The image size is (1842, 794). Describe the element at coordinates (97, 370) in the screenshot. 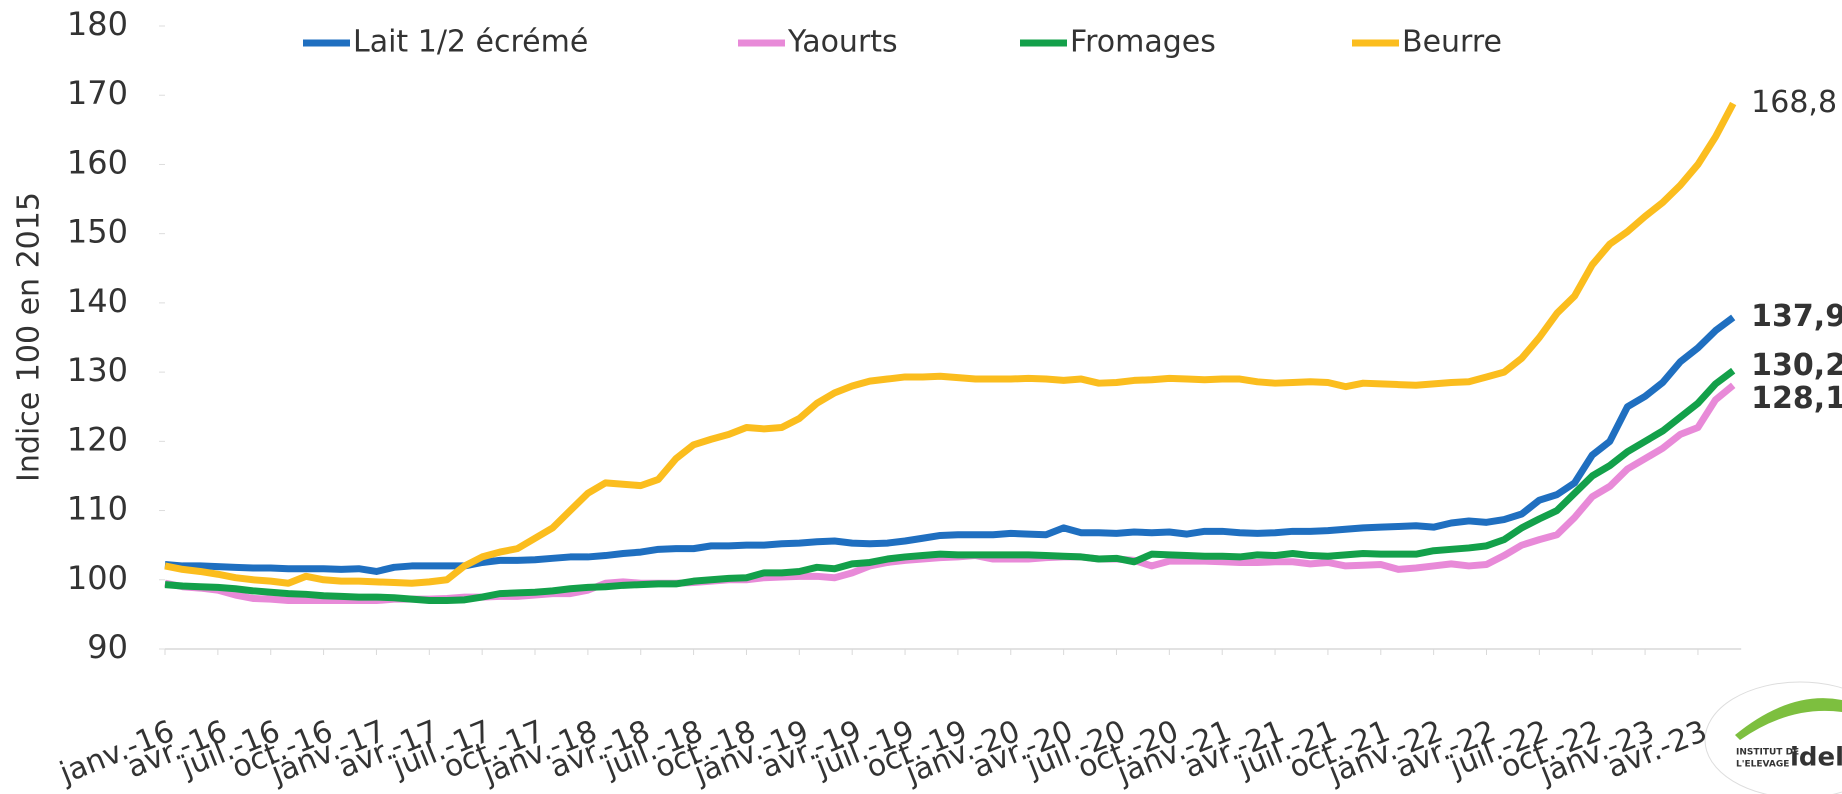

I see `y-tick-label: 130` at that location.